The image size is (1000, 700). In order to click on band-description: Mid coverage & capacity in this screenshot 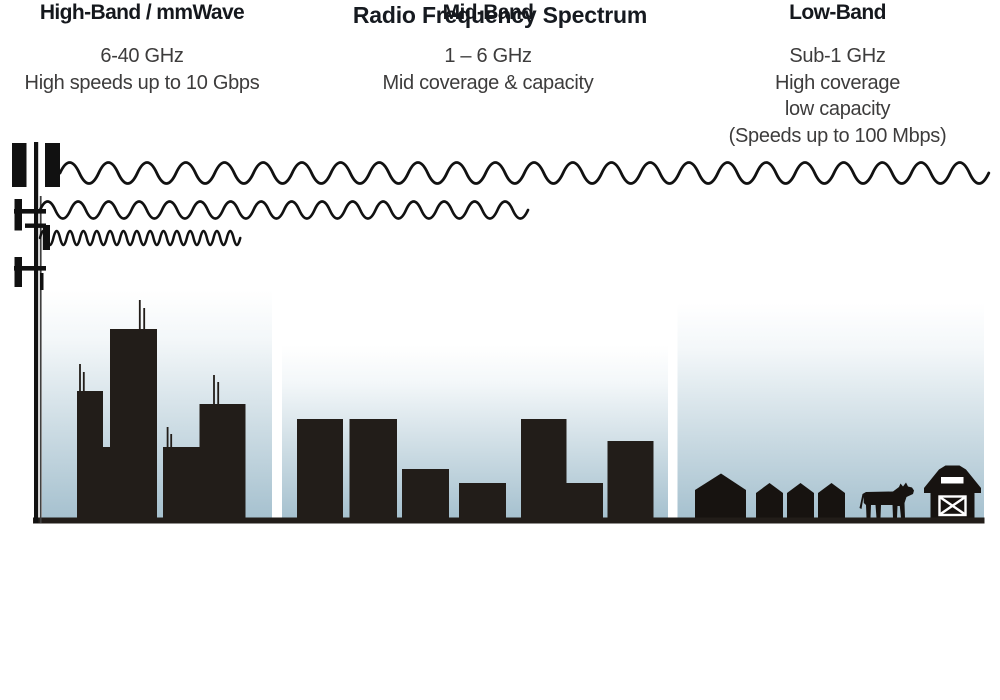, I will do `click(488, 82)`.